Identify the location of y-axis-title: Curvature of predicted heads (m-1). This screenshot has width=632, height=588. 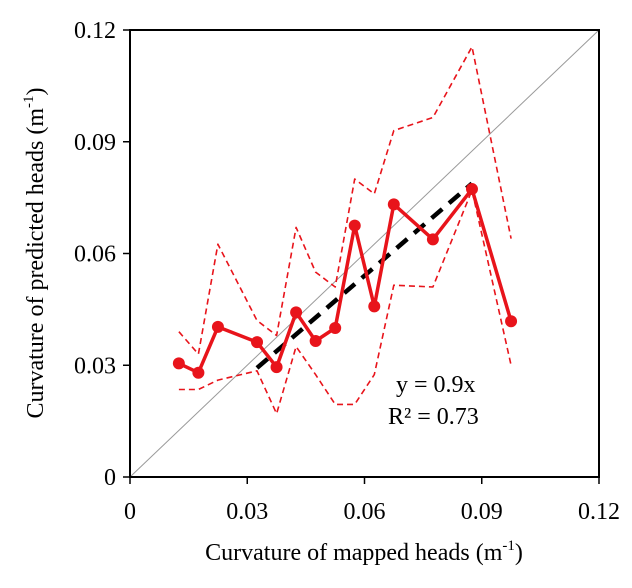
(35, 252).